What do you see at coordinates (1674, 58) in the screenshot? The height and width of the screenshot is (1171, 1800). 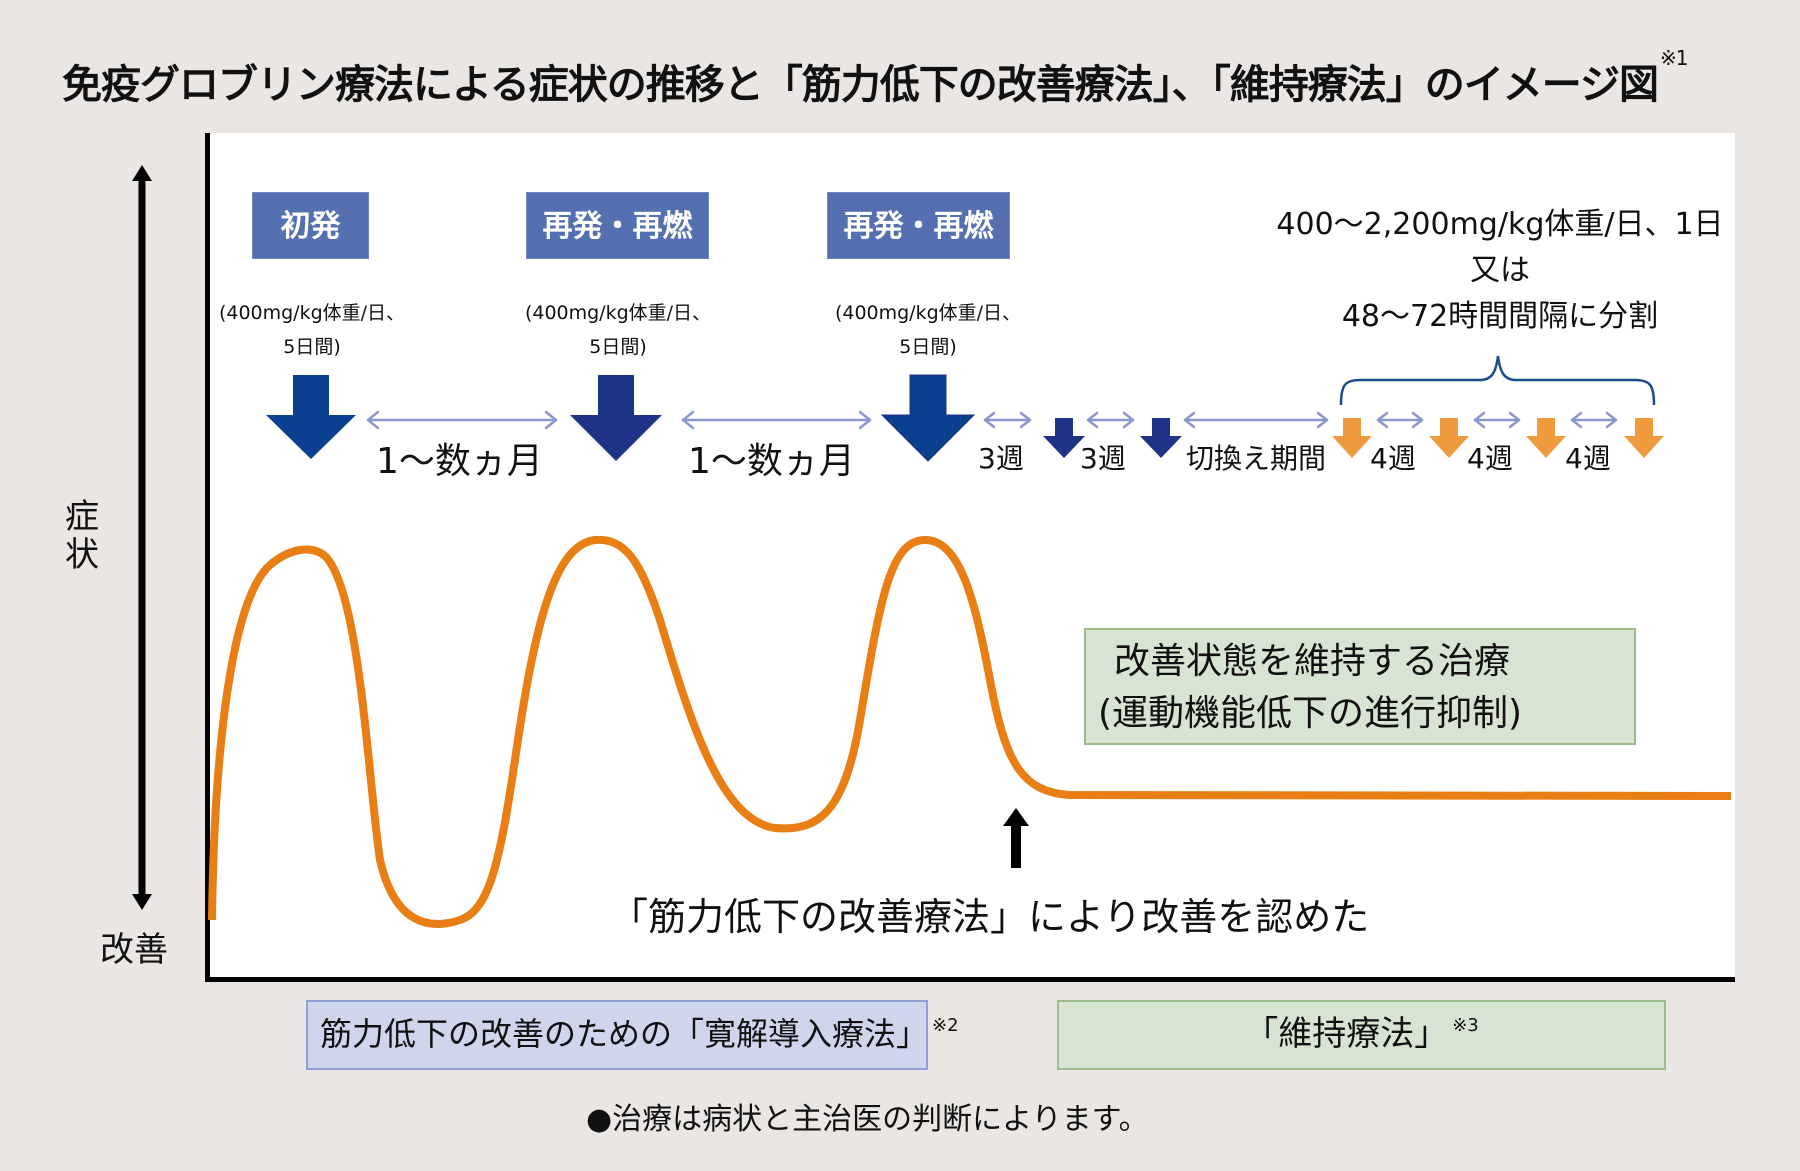 I see `title-note-mark: ※1` at bounding box center [1674, 58].